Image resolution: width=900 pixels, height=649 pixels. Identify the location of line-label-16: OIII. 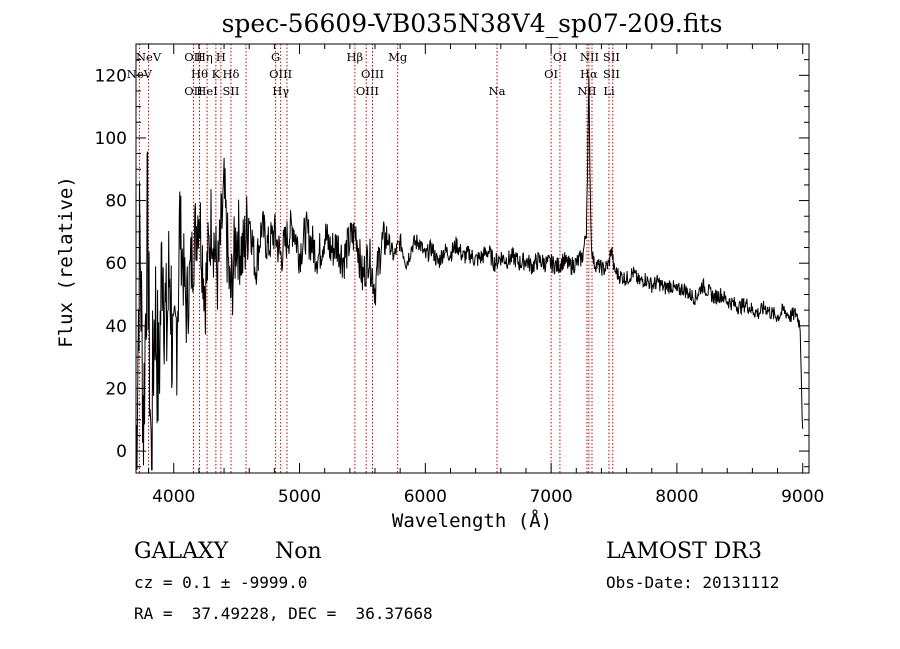
(367, 91).